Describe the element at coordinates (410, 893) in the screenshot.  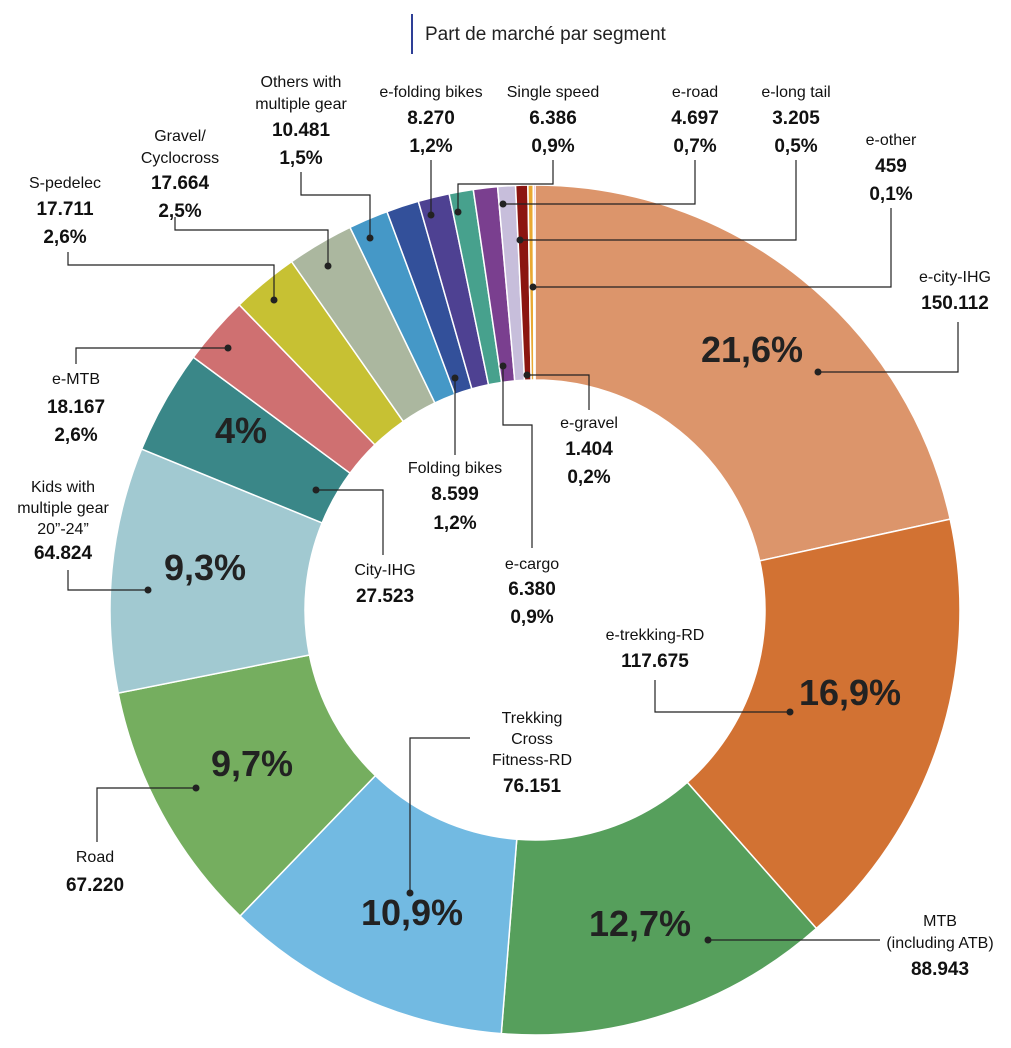
I see `leader-dot-trekking-cross-fitness-rd` at that location.